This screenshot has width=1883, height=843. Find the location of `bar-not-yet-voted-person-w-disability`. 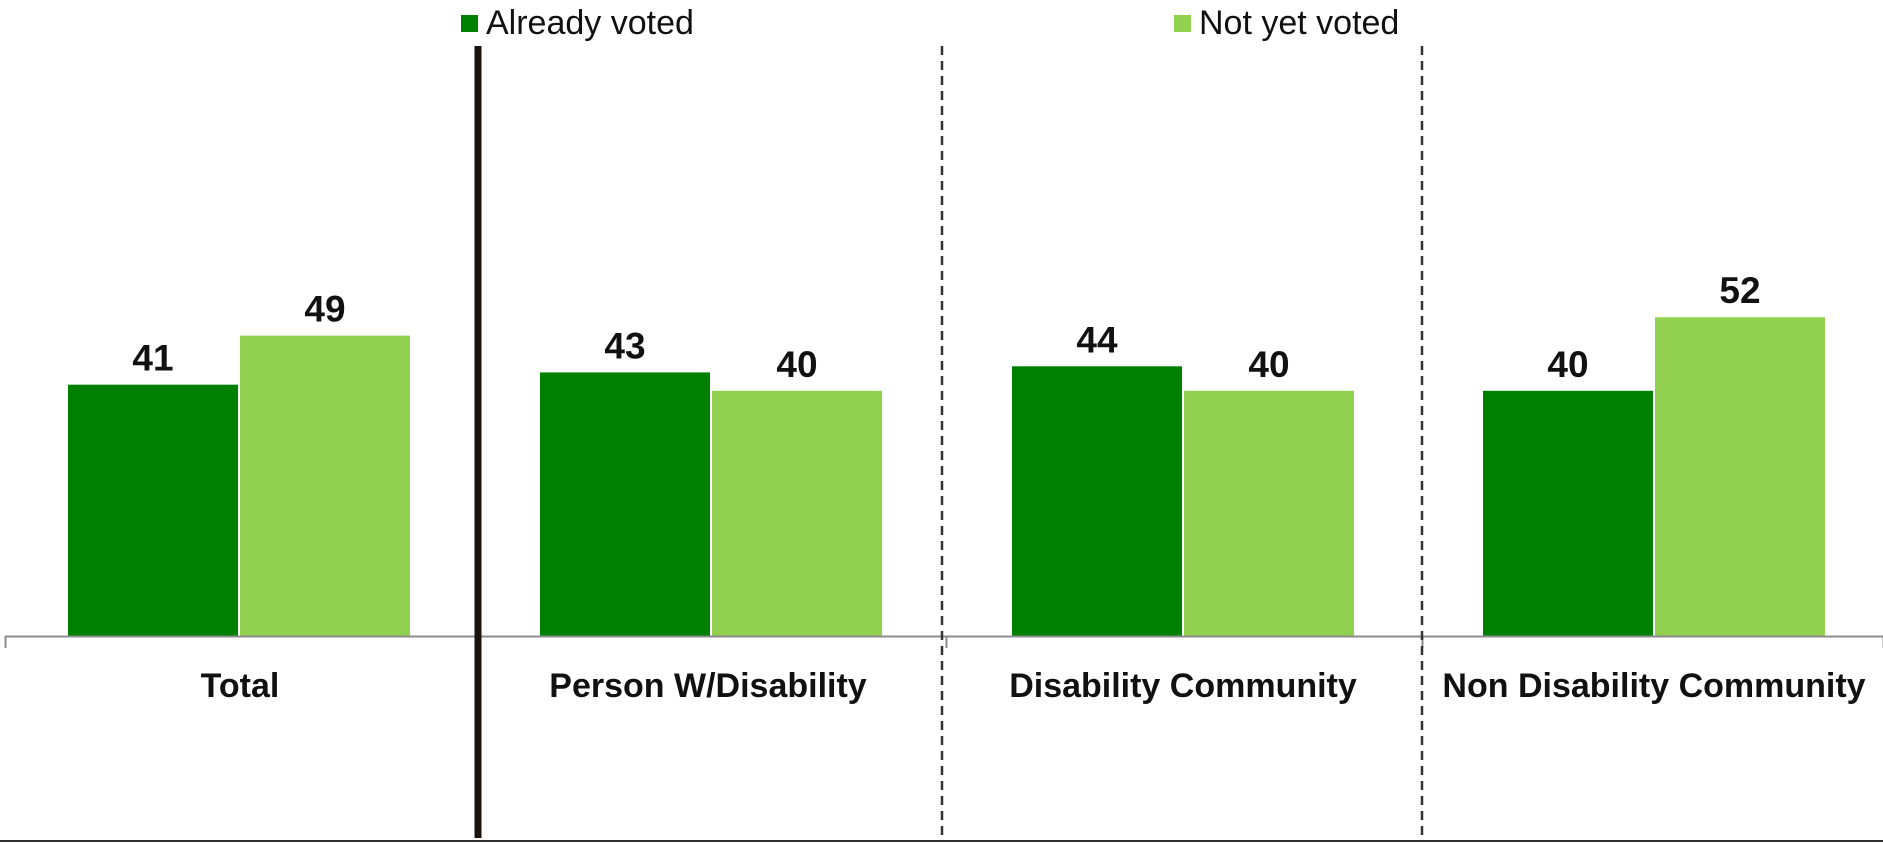

bar-not-yet-voted-person-w-disability is located at coordinates (797, 513).